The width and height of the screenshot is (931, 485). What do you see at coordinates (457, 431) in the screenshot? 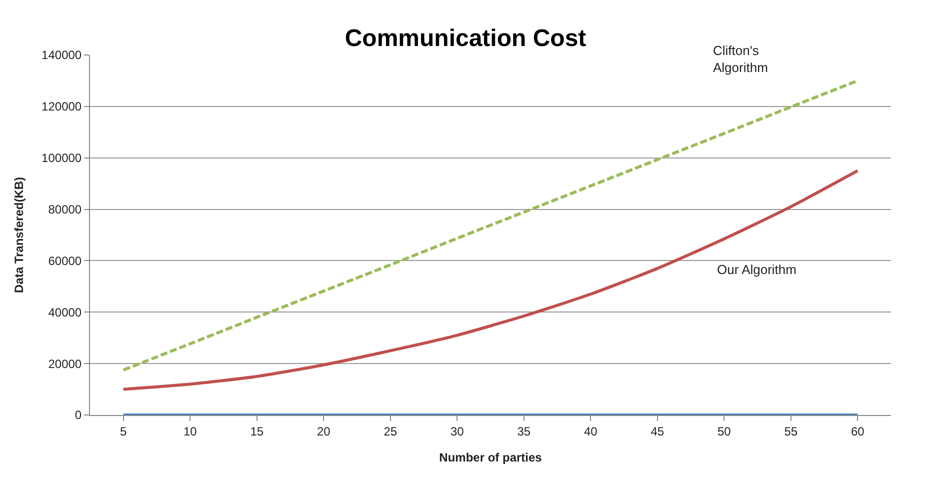
I see `x-tick-label: 30` at bounding box center [457, 431].